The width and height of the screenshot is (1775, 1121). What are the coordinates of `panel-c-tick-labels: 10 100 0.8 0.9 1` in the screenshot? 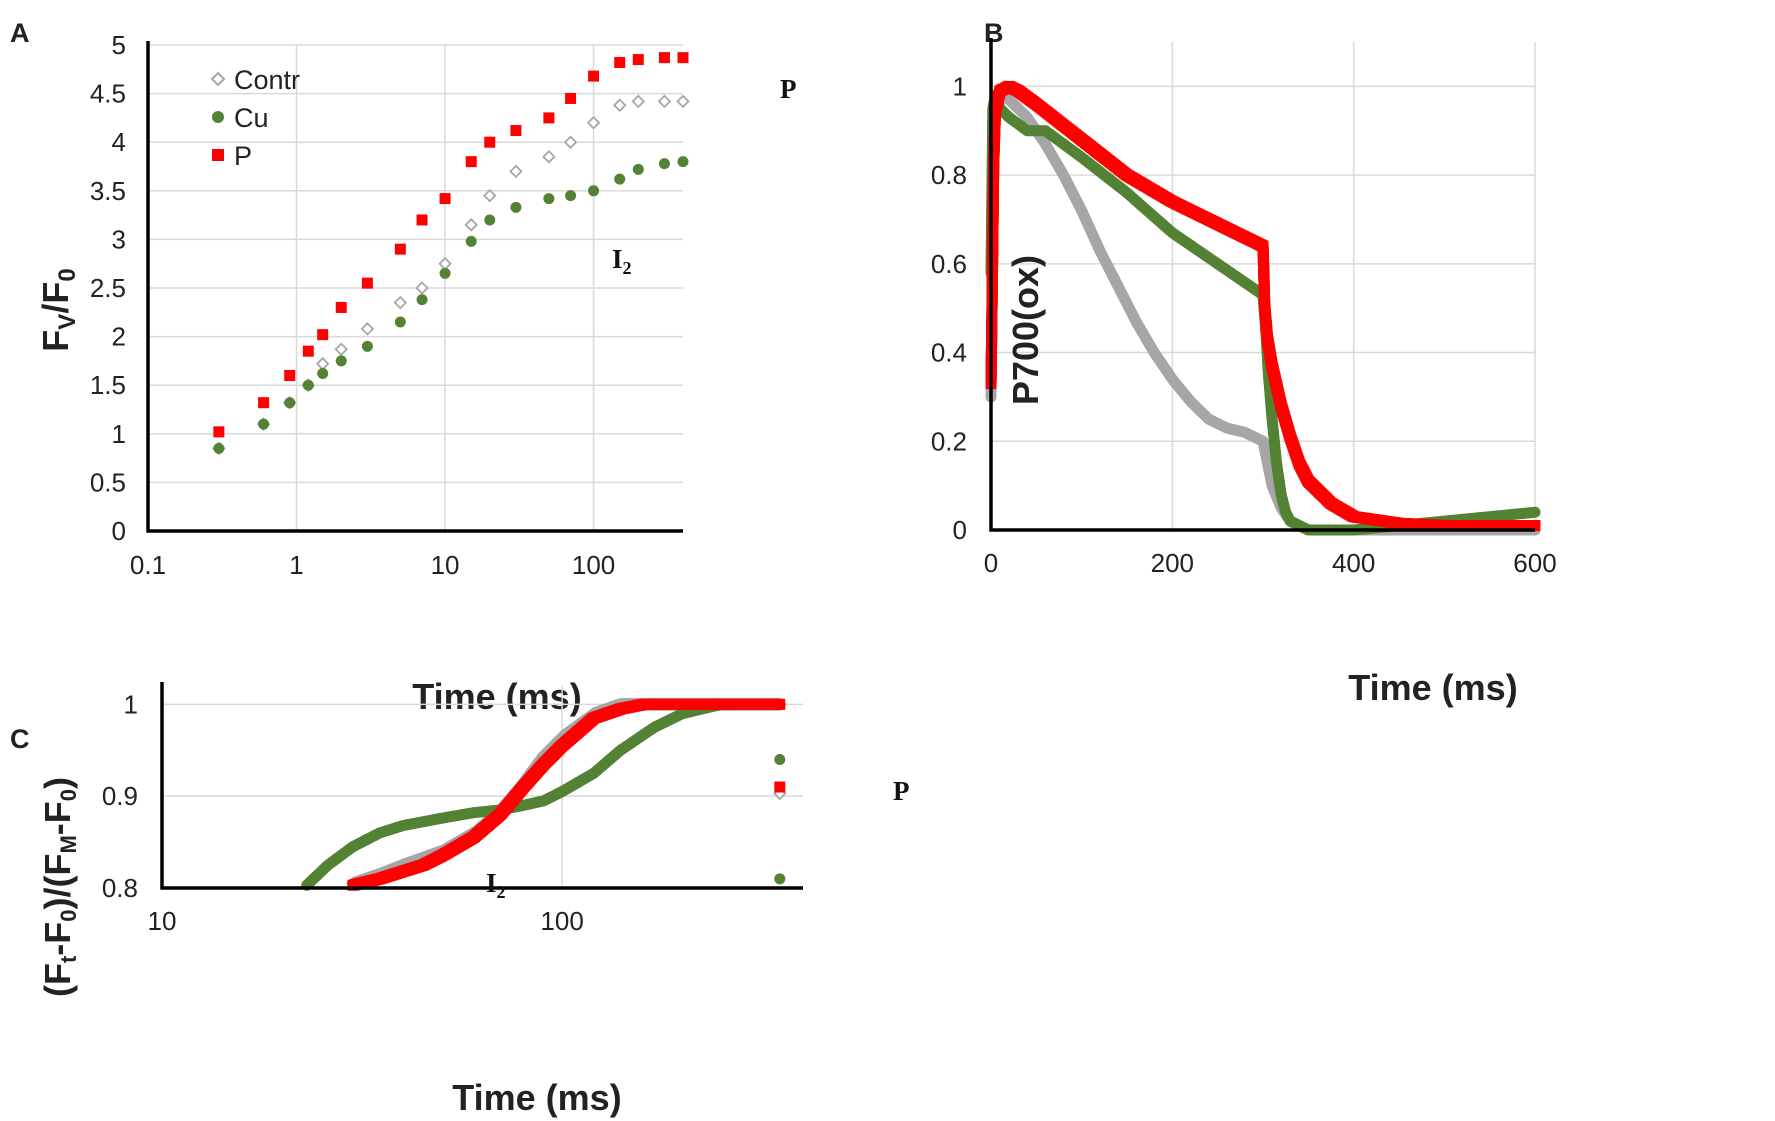 It's located at (343, 812).